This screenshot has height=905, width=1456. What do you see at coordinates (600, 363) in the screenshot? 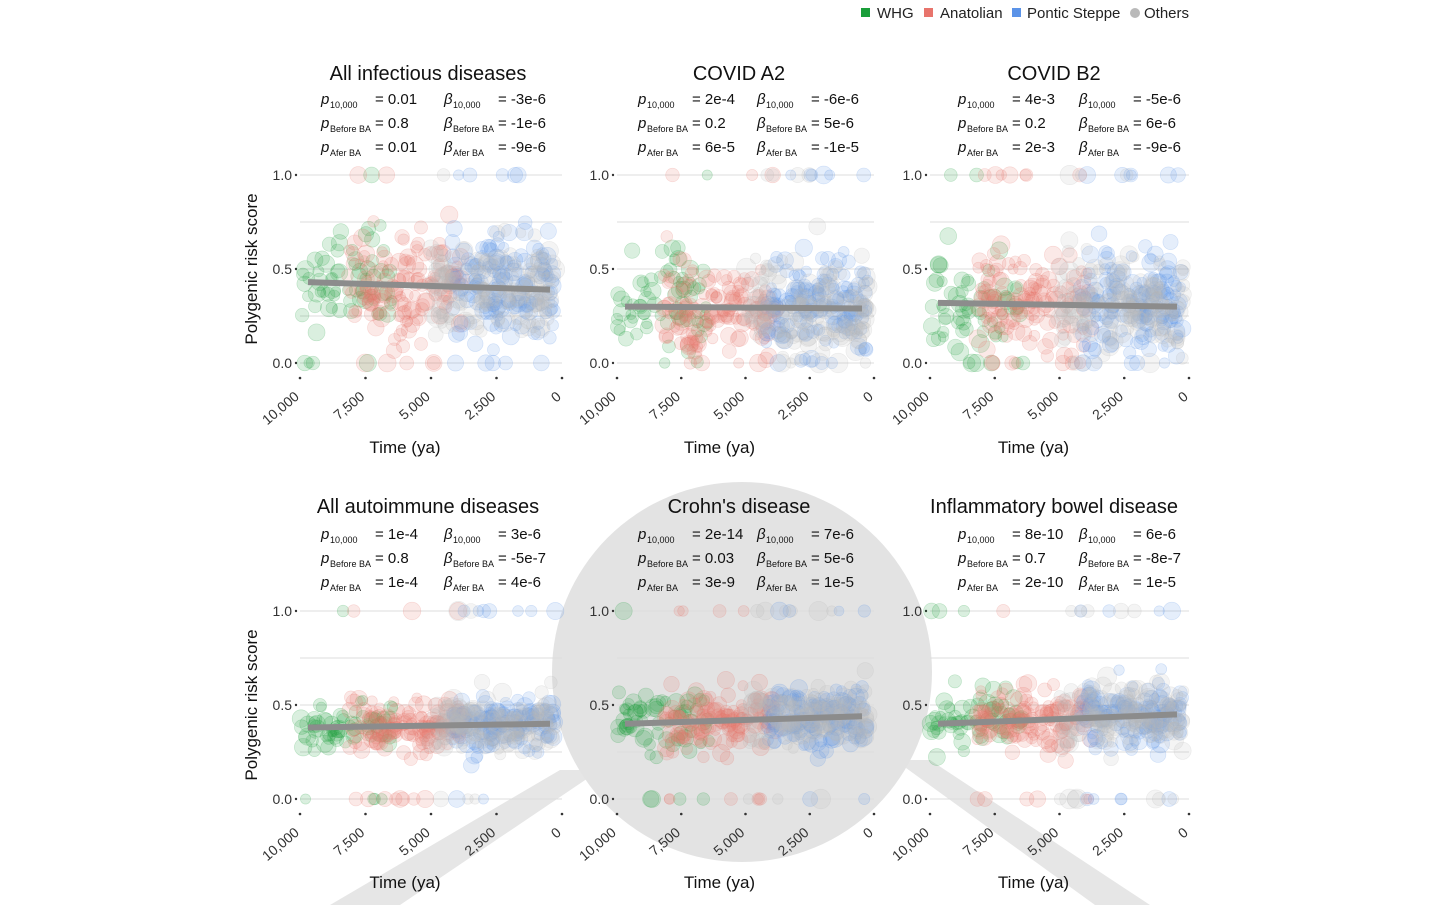
I see `y-tick-label: 0.0` at bounding box center [600, 363].